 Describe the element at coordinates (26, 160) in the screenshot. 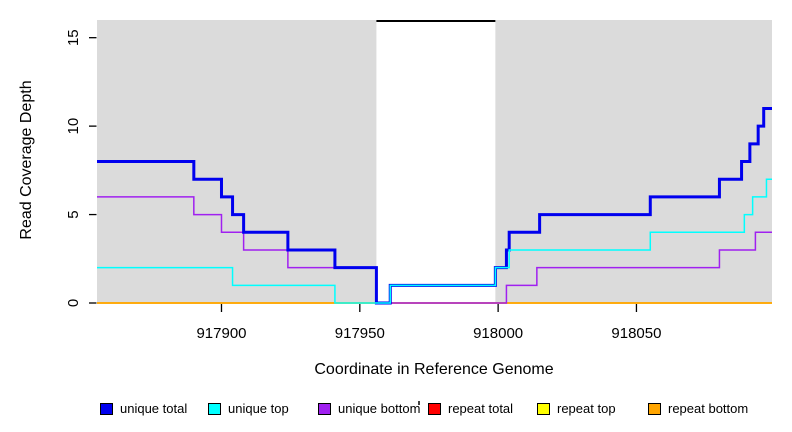

I see `y-axis-title: Read Coverage Depth` at that location.